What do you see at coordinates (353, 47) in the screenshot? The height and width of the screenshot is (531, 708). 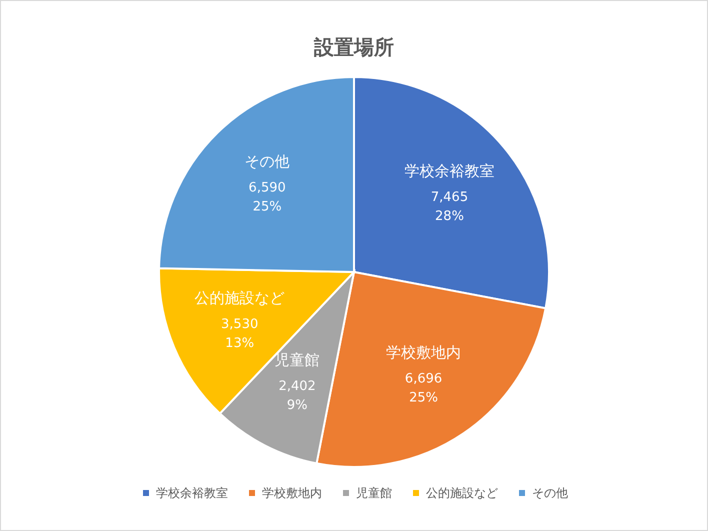 I see `chart-title: 設置場所` at bounding box center [353, 47].